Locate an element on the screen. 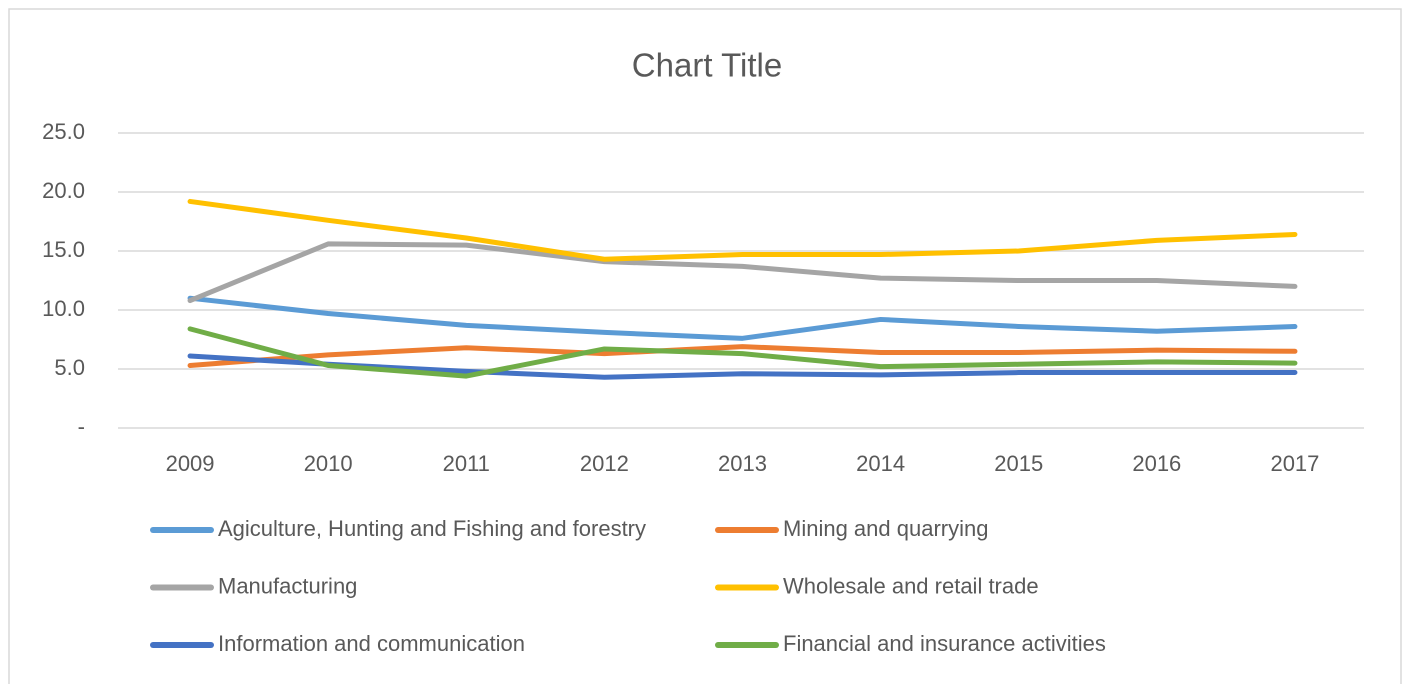 The width and height of the screenshot is (1410, 684). legend-label: Information and communication is located at coordinates (371, 643).